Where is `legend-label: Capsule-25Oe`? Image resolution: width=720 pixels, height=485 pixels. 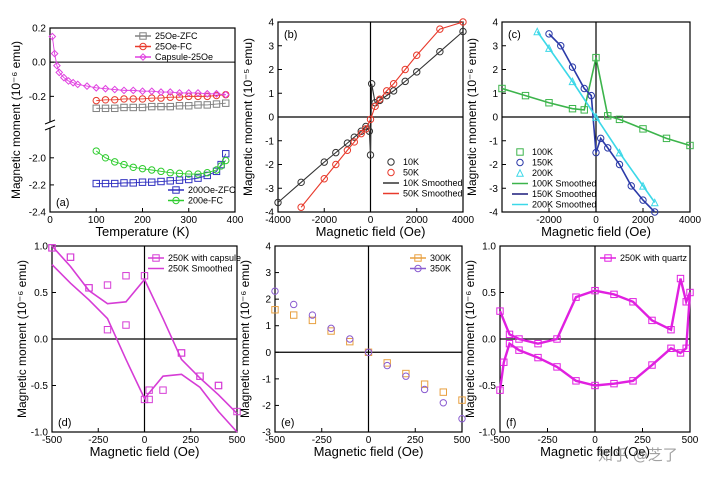 legend-label: Capsule-25Oe is located at coordinates (184, 57).